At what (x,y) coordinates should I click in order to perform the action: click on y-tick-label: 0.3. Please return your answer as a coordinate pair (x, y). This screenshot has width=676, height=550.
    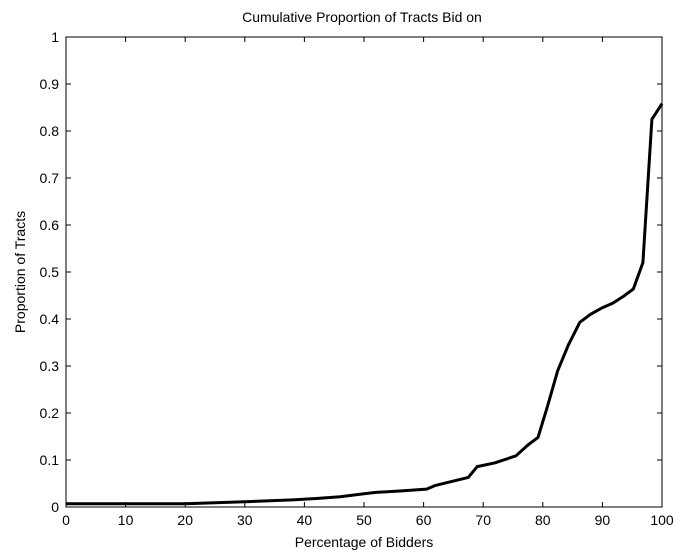
    Looking at the image, I should click on (50, 366).